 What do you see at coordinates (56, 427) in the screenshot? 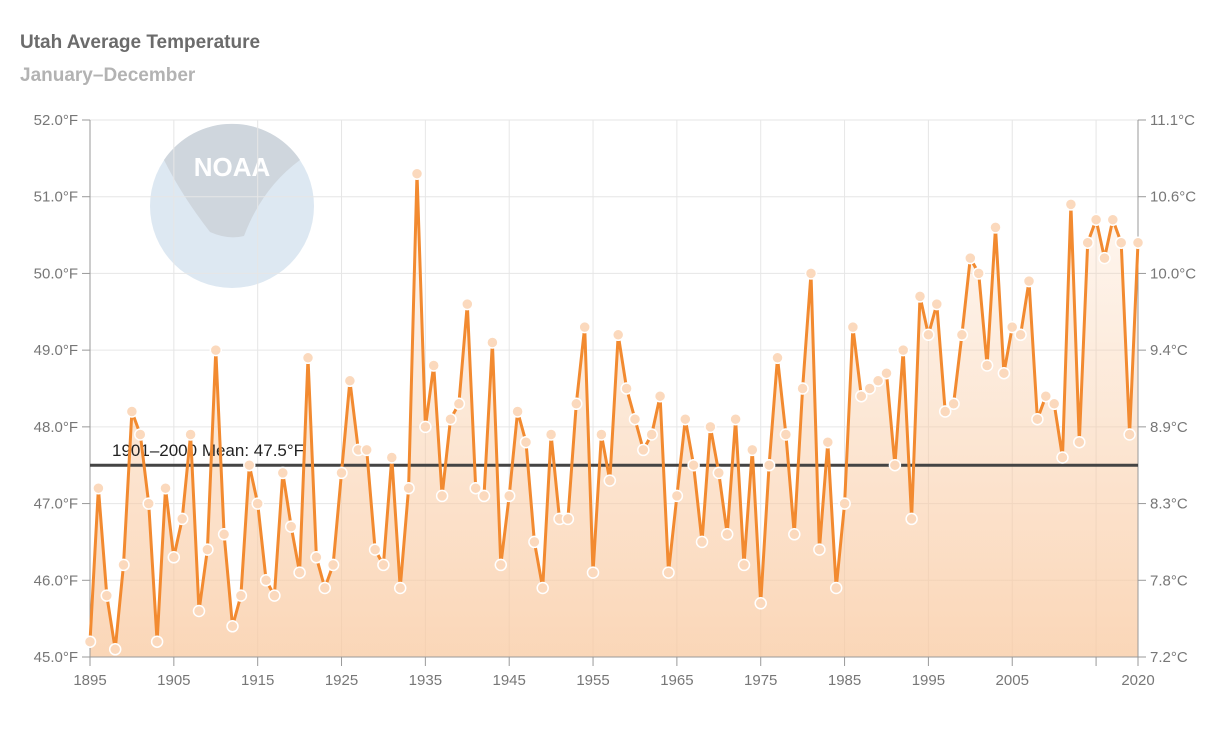
I see `y-tick-label-left: 48.0°F` at bounding box center [56, 427].